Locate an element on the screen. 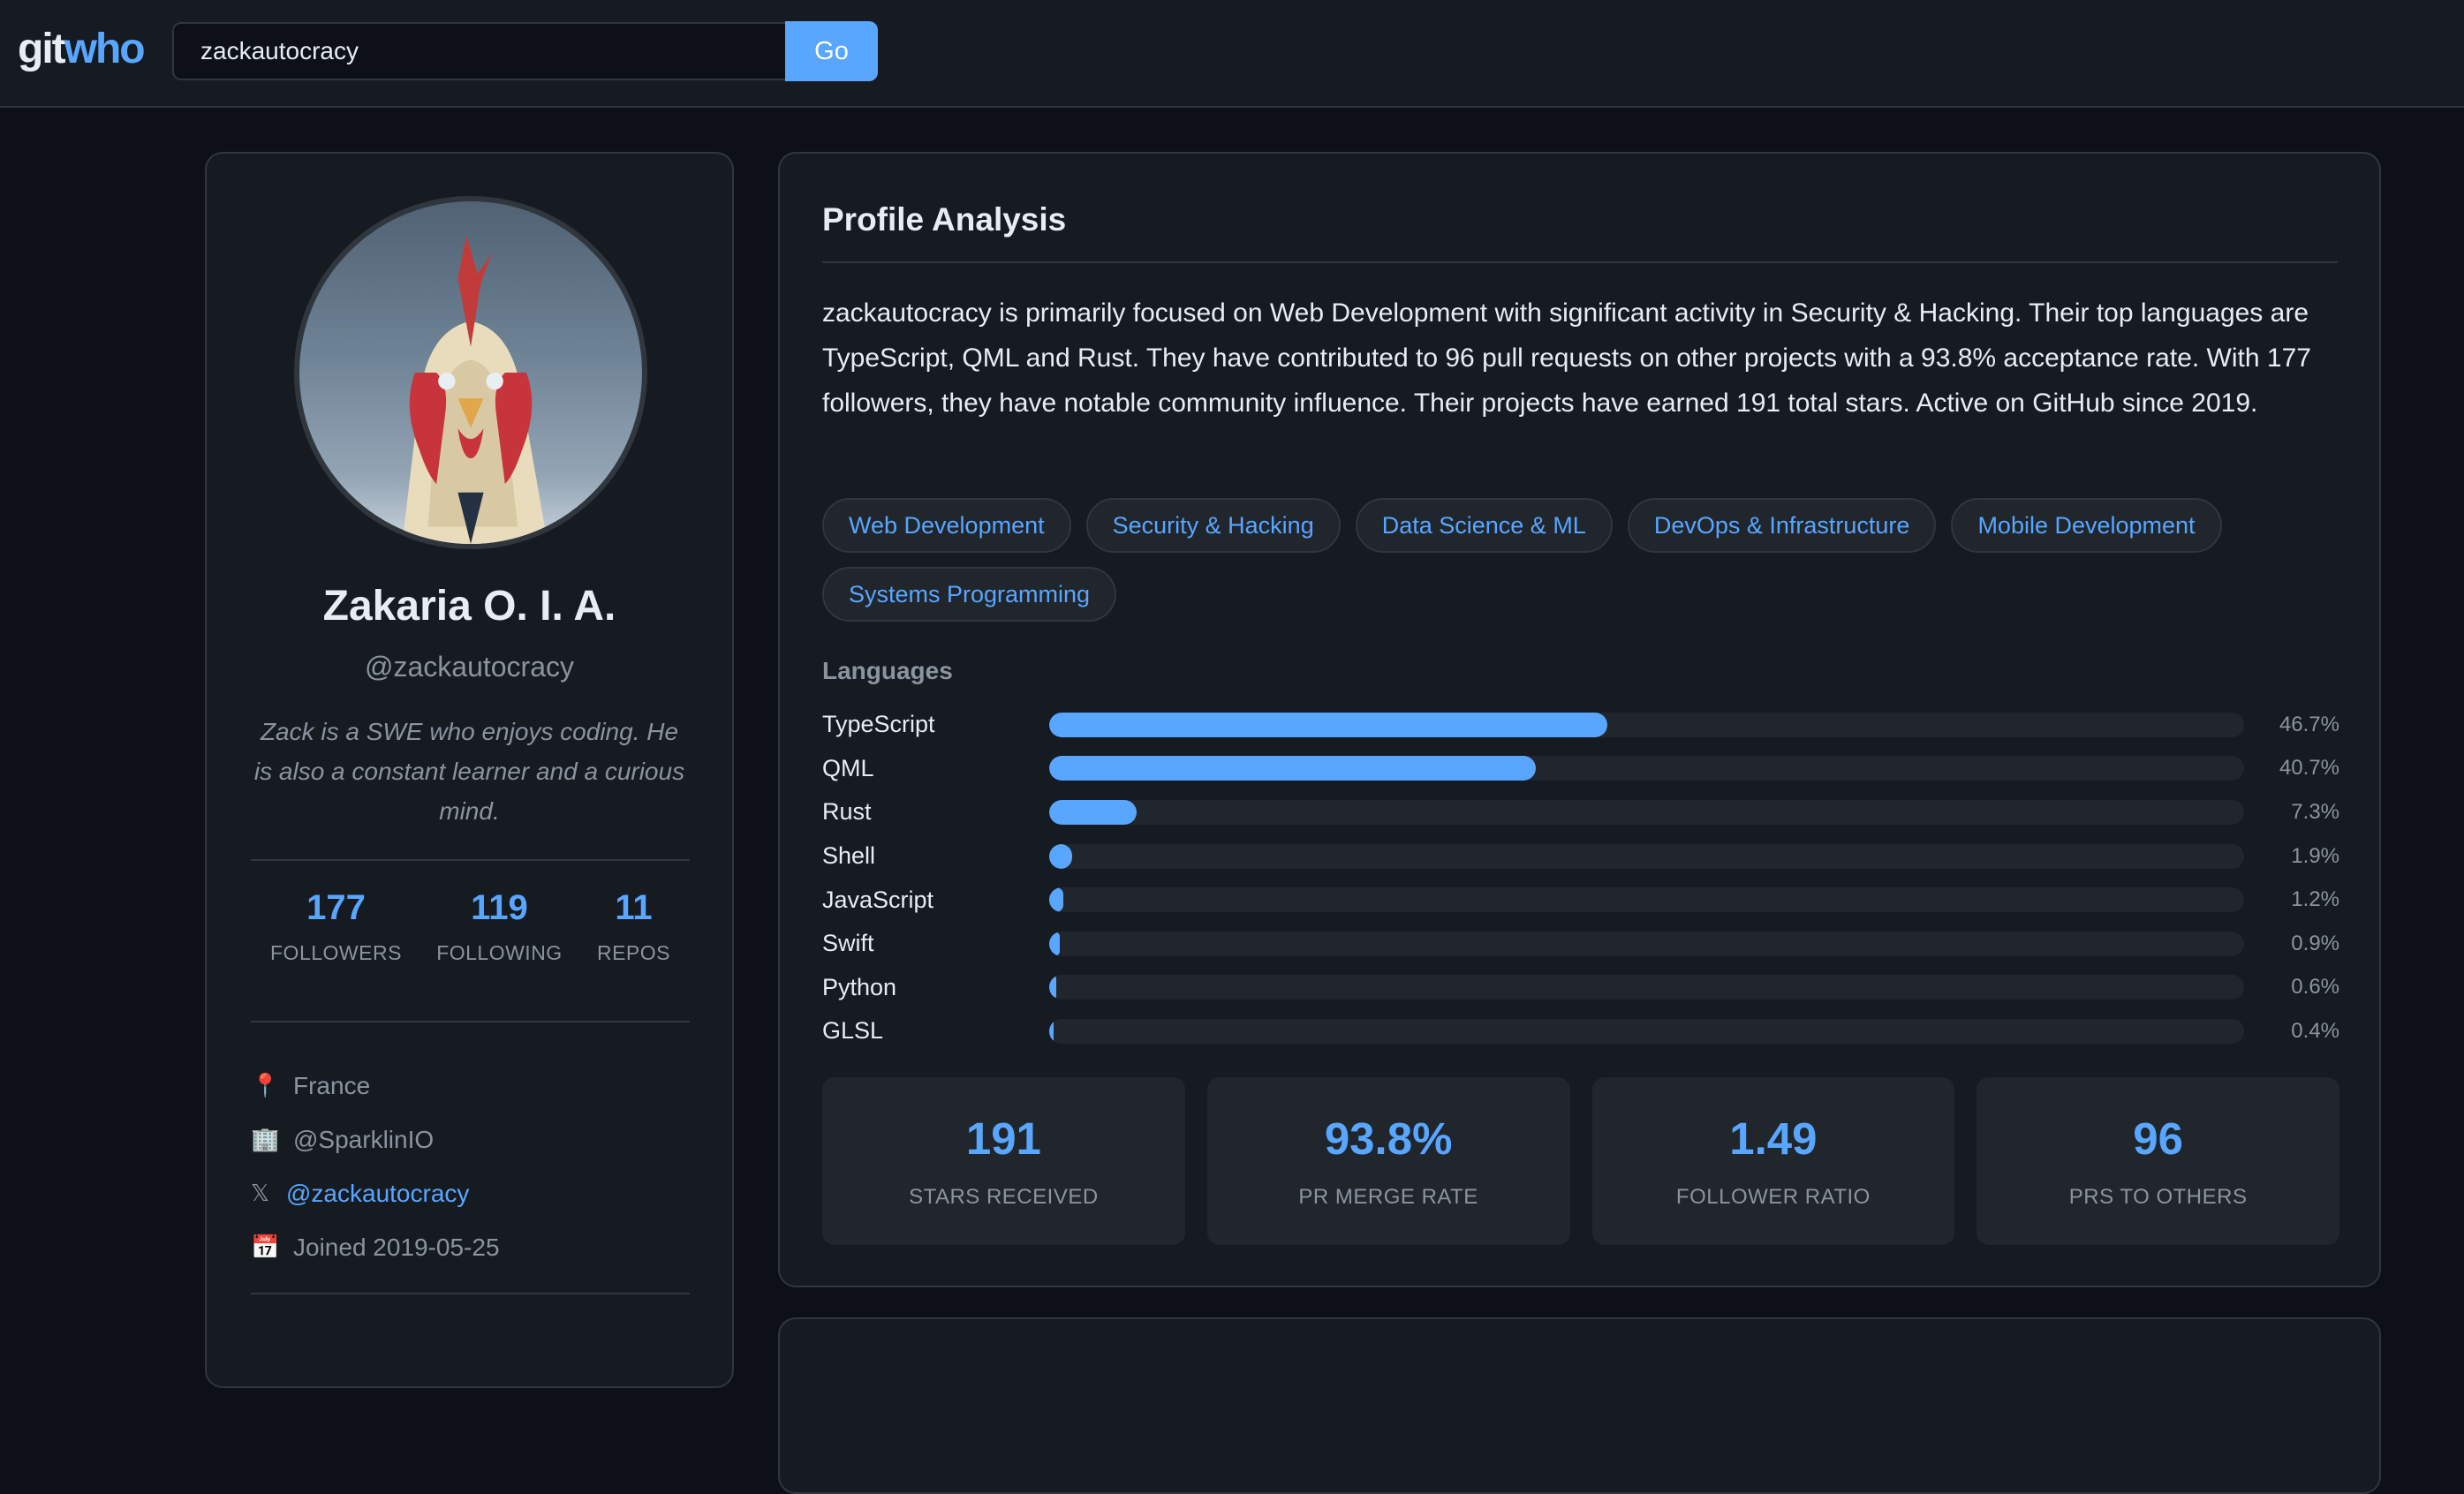 The height and width of the screenshot is (1494, 2464). x-logo-icon: 𝕏 is located at coordinates (260, 1193).